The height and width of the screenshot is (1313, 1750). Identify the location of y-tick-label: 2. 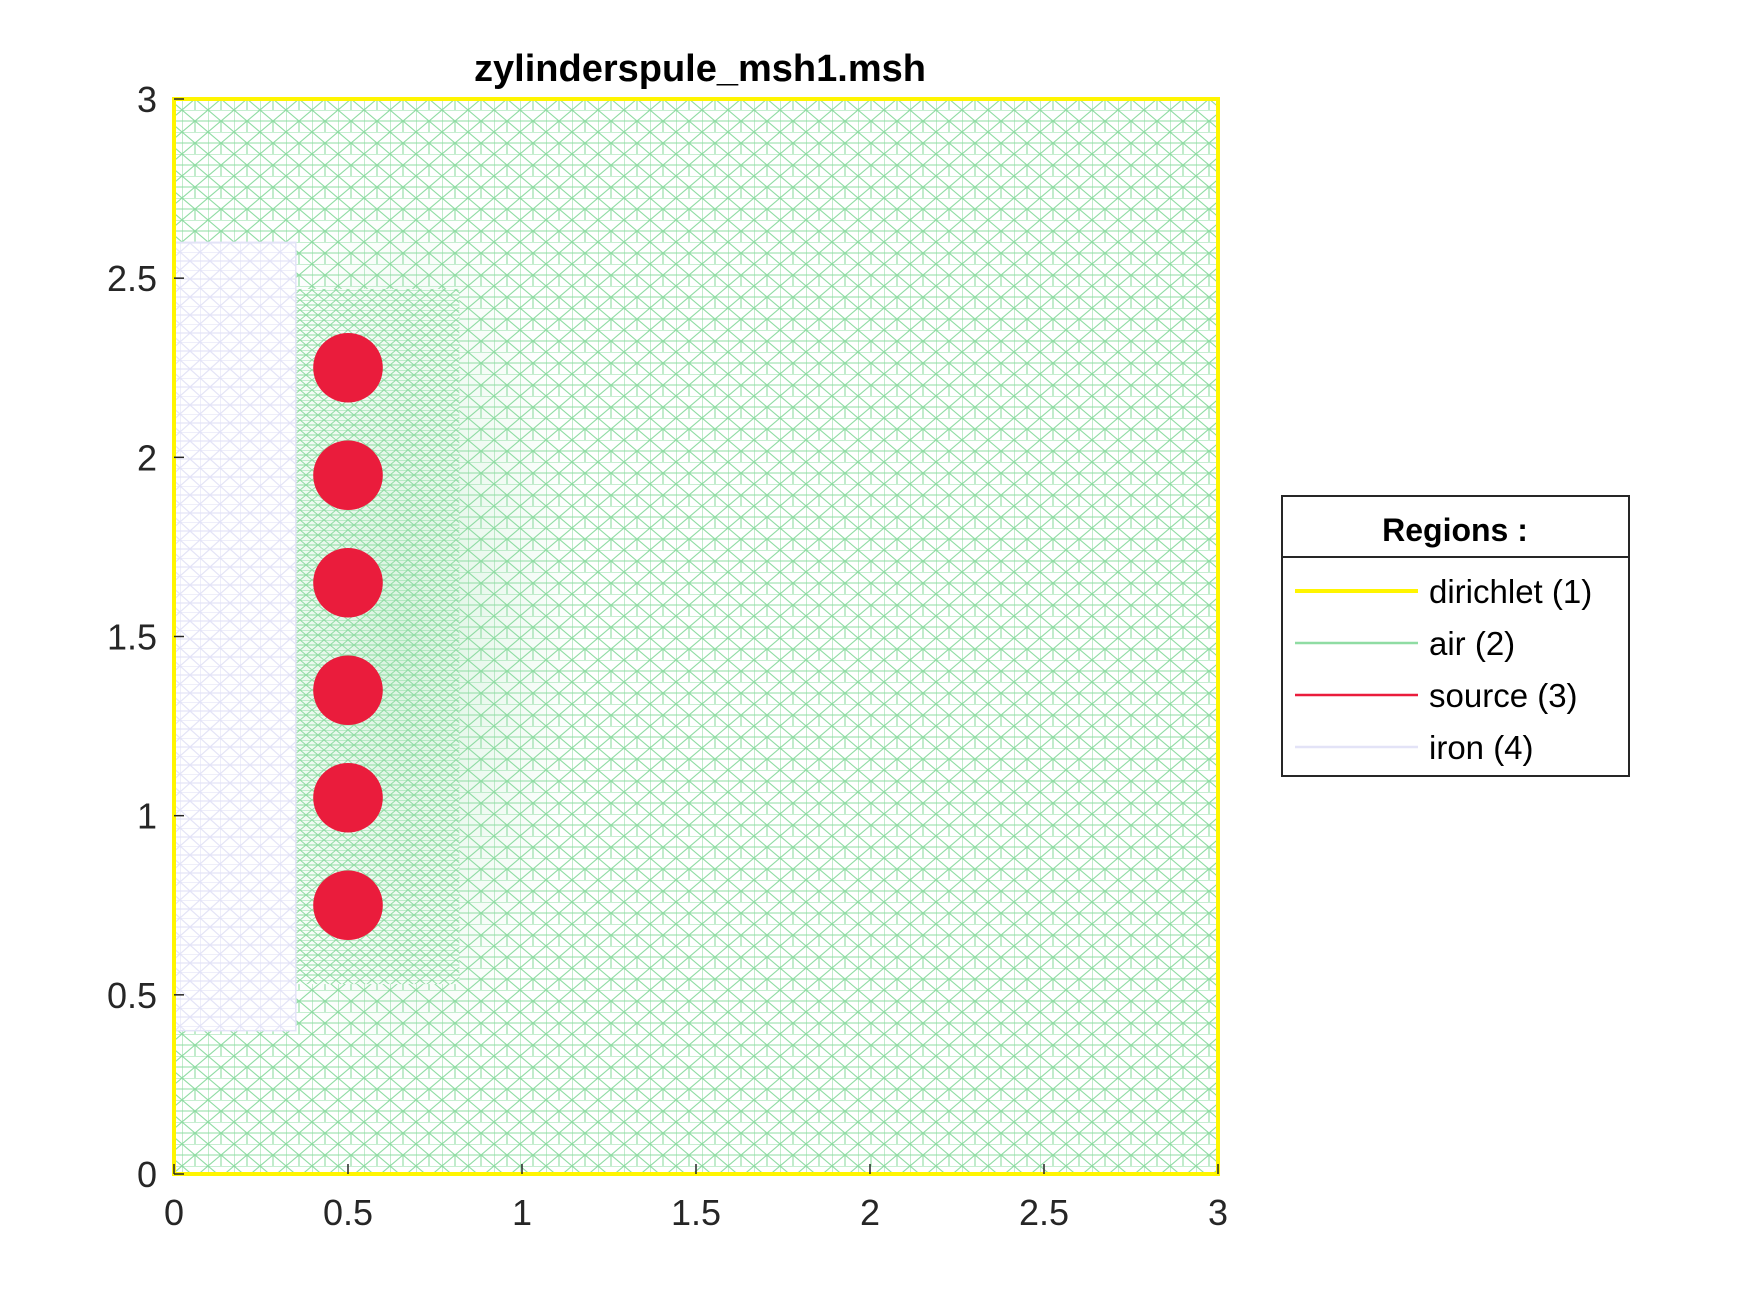
(147, 457).